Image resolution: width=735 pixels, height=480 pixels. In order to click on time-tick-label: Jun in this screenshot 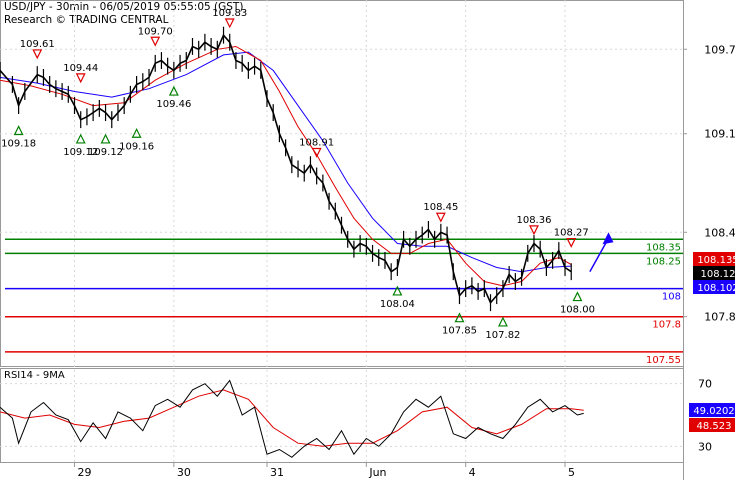, I will do `click(377, 472)`.